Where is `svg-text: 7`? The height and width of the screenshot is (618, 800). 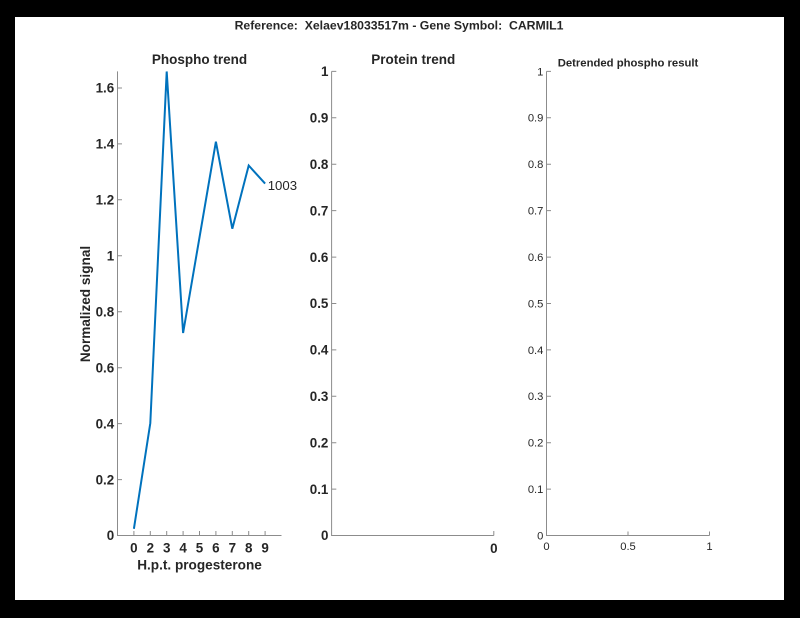
svg-text: 7 is located at coordinates (232, 548).